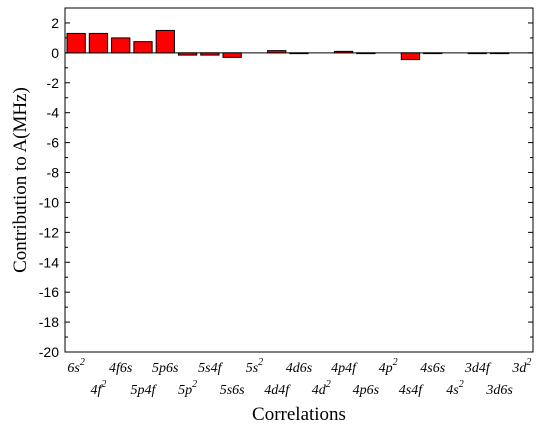 The width and height of the screenshot is (540, 425). What do you see at coordinates (187, 388) in the screenshot?
I see `x-category-label: 5p2` at bounding box center [187, 388].